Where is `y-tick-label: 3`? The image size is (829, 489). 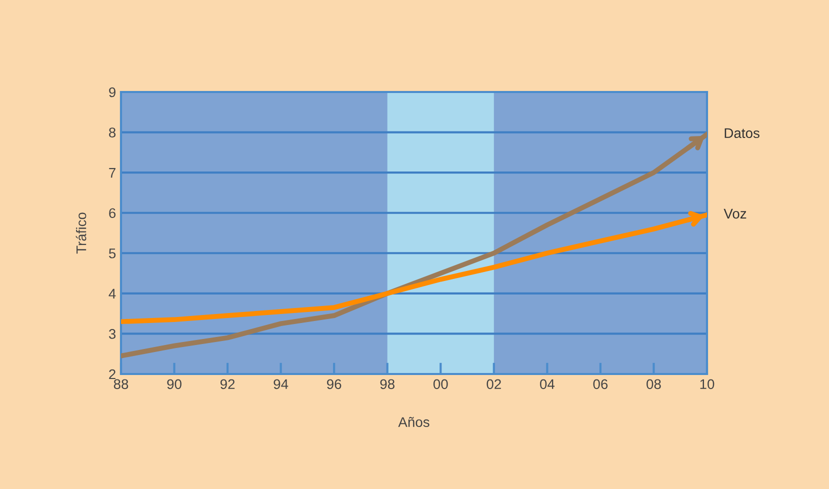
y-tick-label: 3 is located at coordinates (112, 334).